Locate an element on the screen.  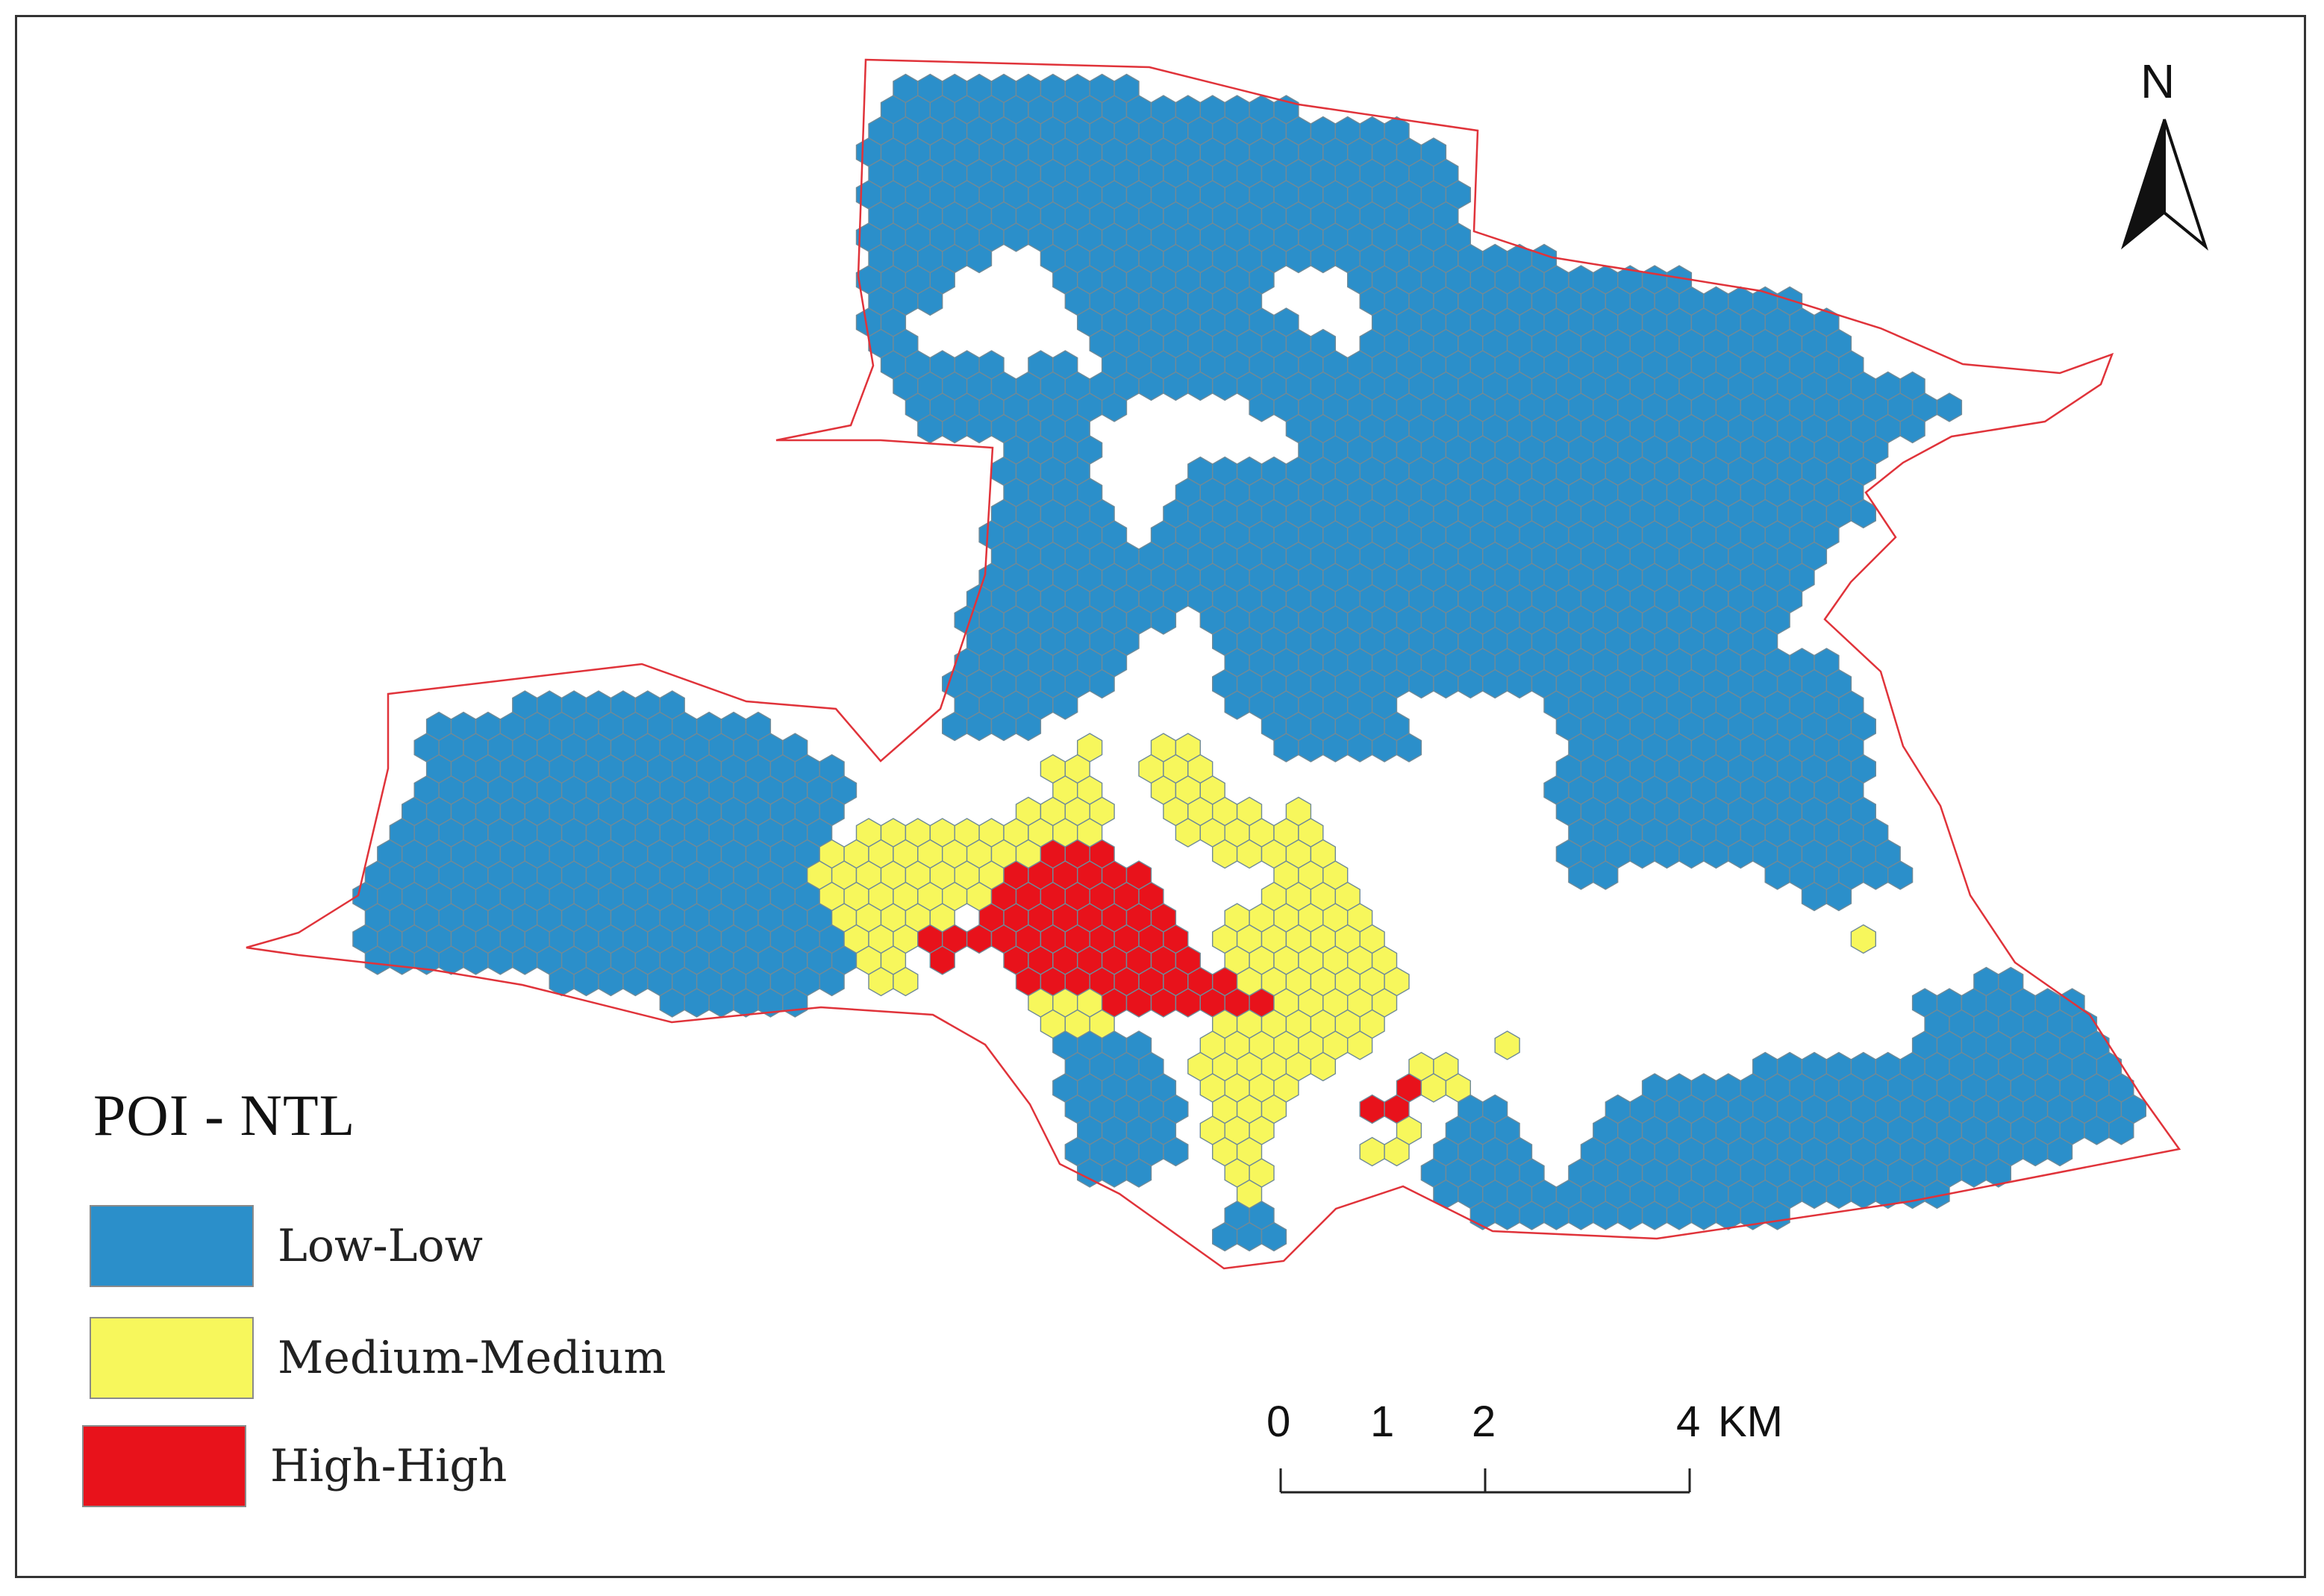
scale-tick-1: 1 is located at coordinates (1382, 1422).